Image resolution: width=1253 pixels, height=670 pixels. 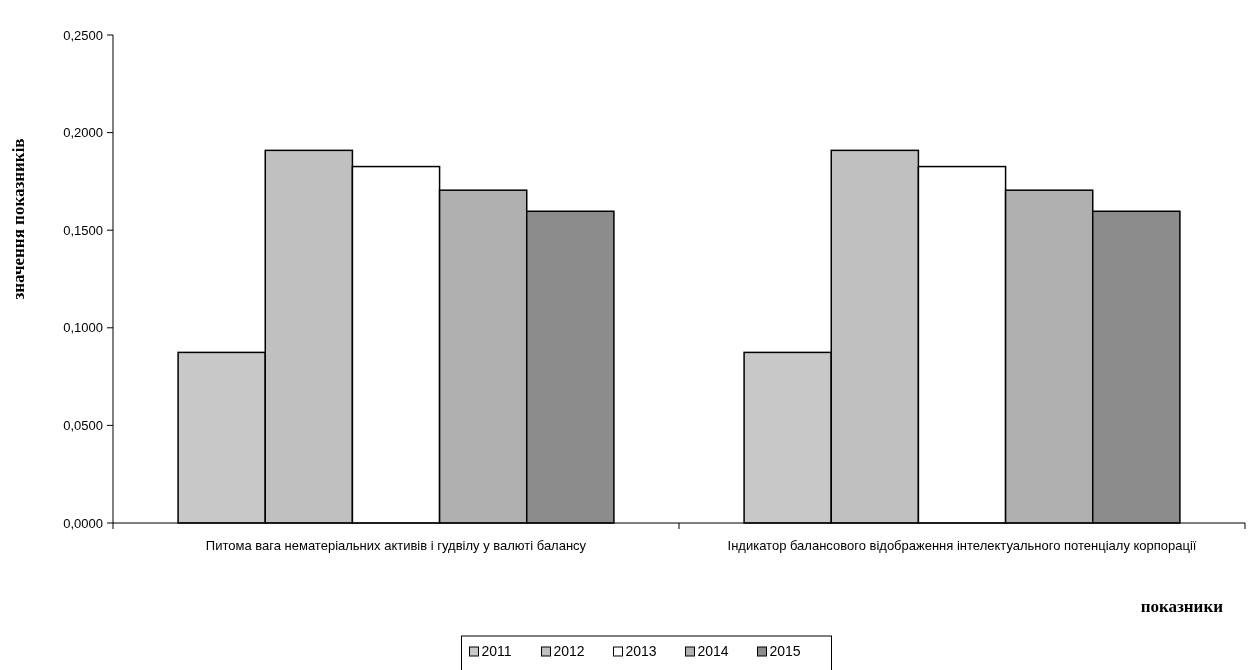 I want to click on x-tick-label: Питома вага нематеріальних активів і гудвілу у валюті балансу, so click(x=396, y=545).